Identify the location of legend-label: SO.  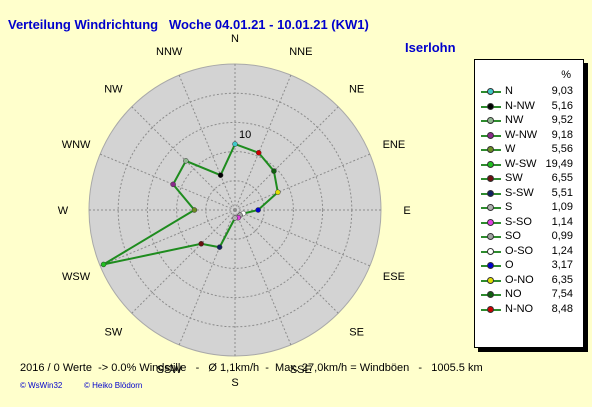
(513, 236).